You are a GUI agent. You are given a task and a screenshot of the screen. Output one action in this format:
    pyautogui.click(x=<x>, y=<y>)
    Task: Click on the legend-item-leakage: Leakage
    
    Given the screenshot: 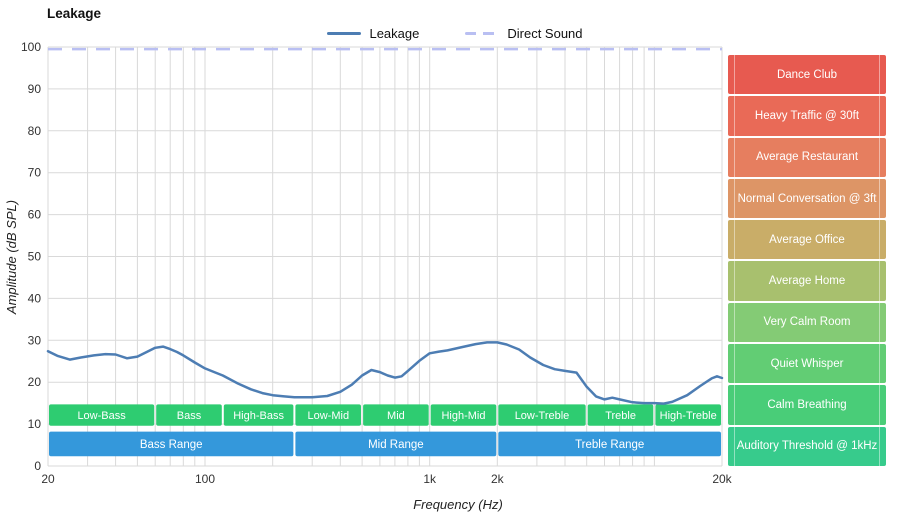 What is the action you would take?
    pyautogui.click(x=373, y=33)
    